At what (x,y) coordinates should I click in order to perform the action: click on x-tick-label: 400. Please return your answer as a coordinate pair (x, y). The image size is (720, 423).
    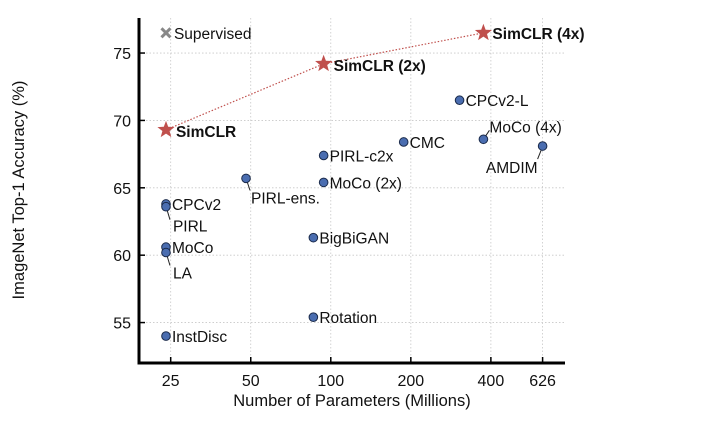
    Looking at the image, I should click on (491, 381).